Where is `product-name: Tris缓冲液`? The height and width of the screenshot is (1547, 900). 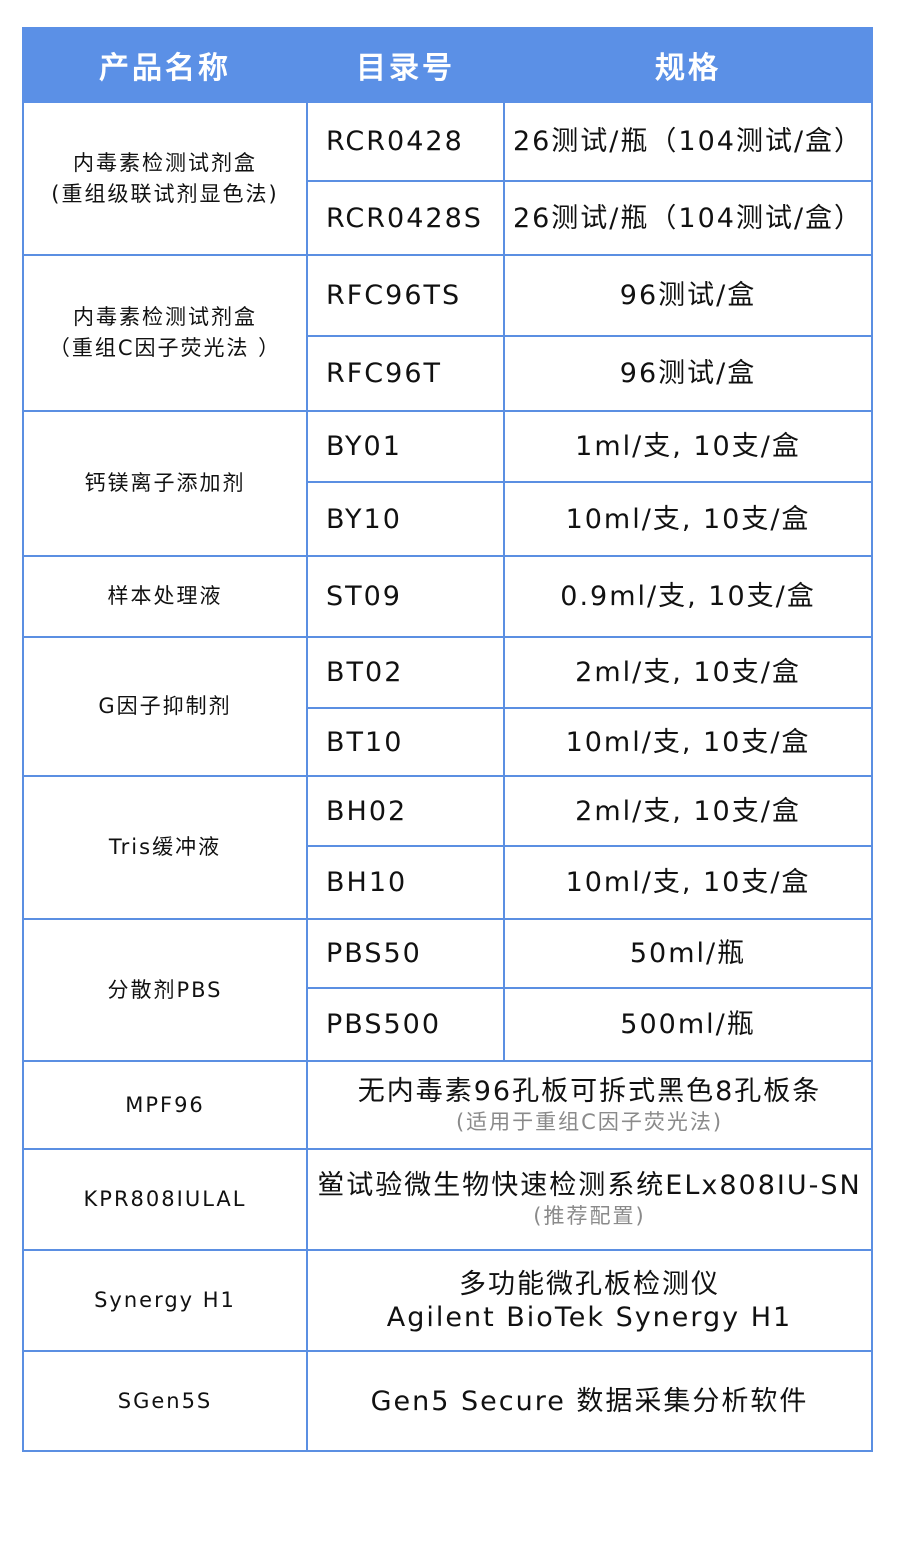
product-name: Tris缓冲液 is located at coordinates (165, 847).